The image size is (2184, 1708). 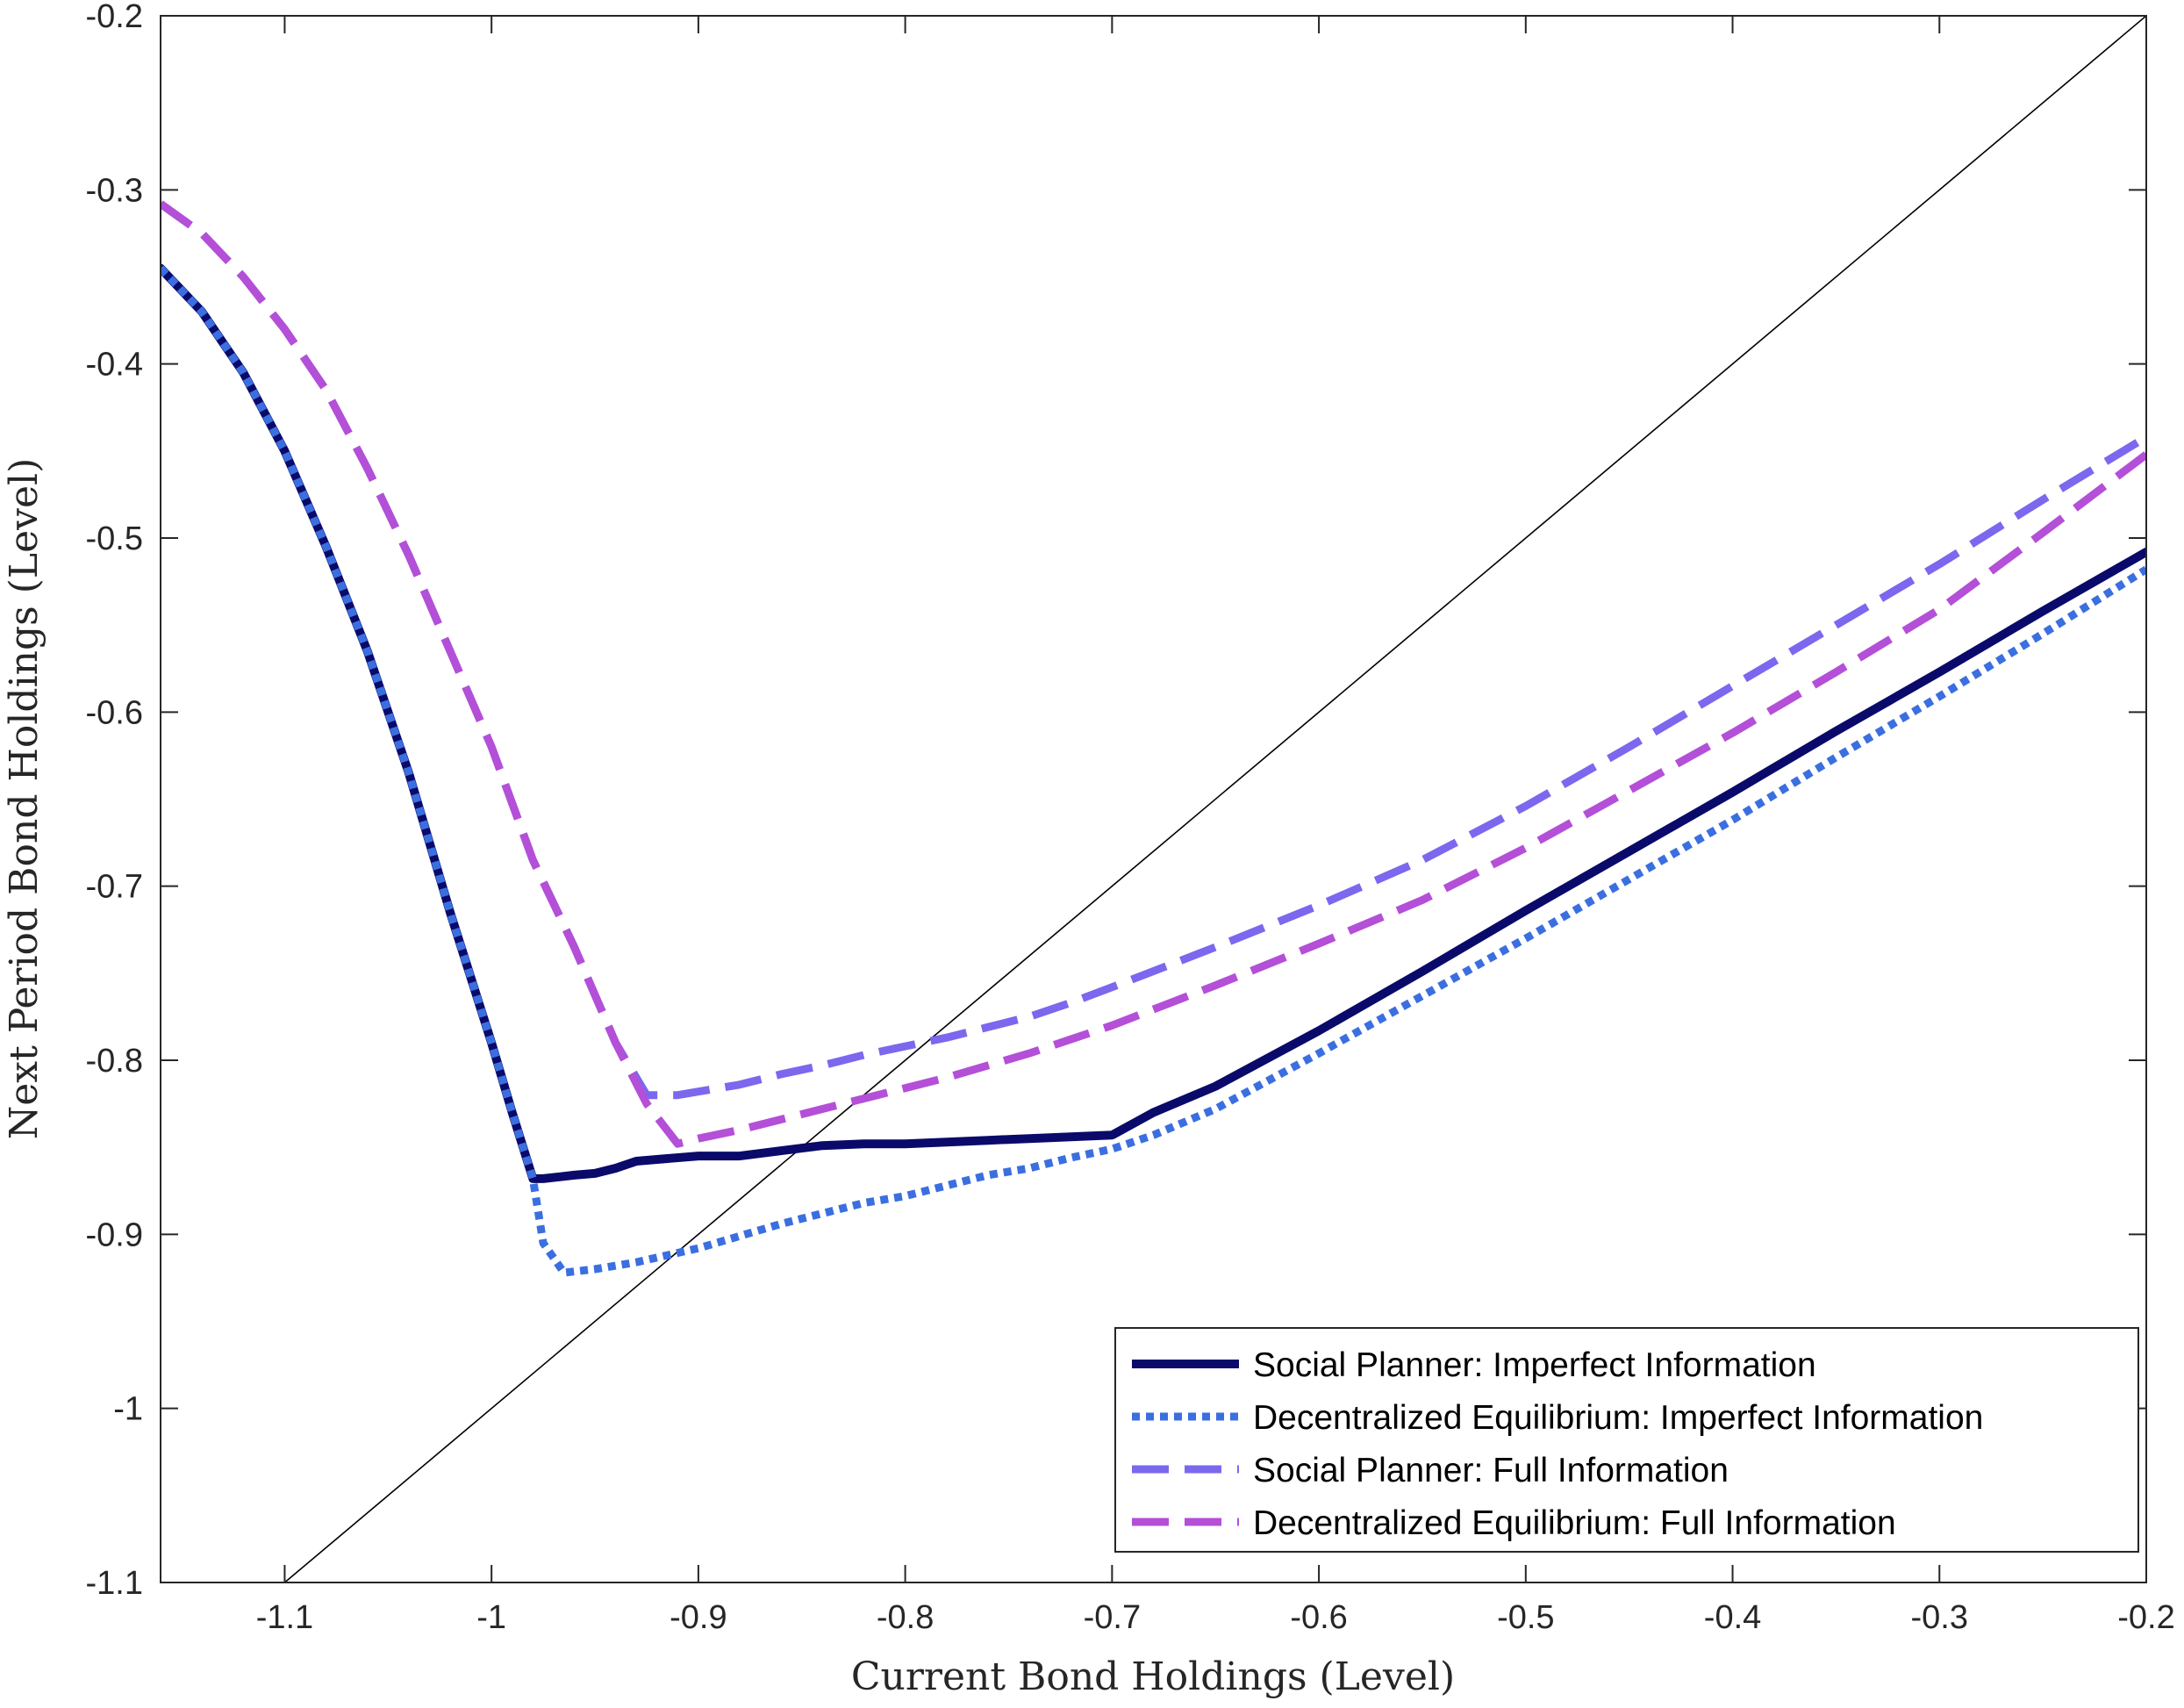 What do you see at coordinates (1318, 1618) in the screenshot?
I see `x-tick-label: -0.6` at bounding box center [1318, 1618].